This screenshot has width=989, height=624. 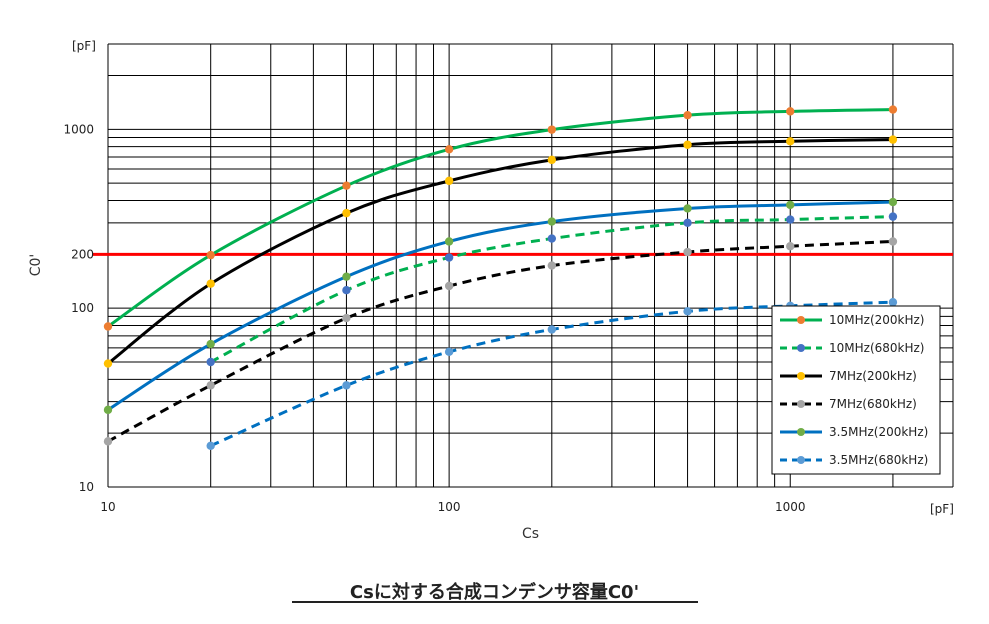 I want to click on legend-item: 10MHz(200kHz), so click(x=852, y=320).